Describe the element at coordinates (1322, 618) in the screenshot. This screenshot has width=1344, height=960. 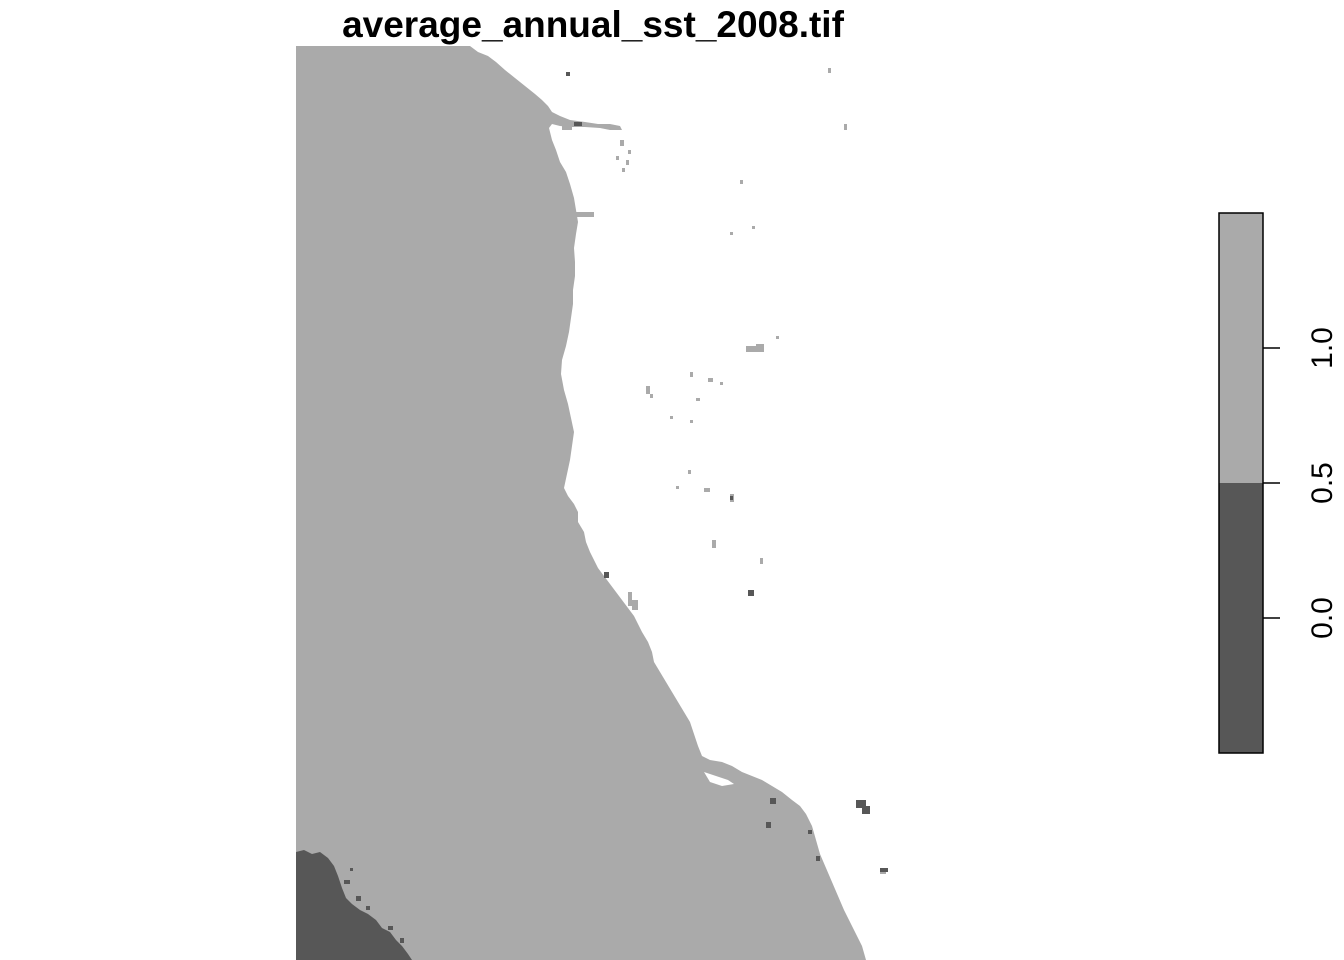
I see `legend-tick-label: 0.0` at that location.